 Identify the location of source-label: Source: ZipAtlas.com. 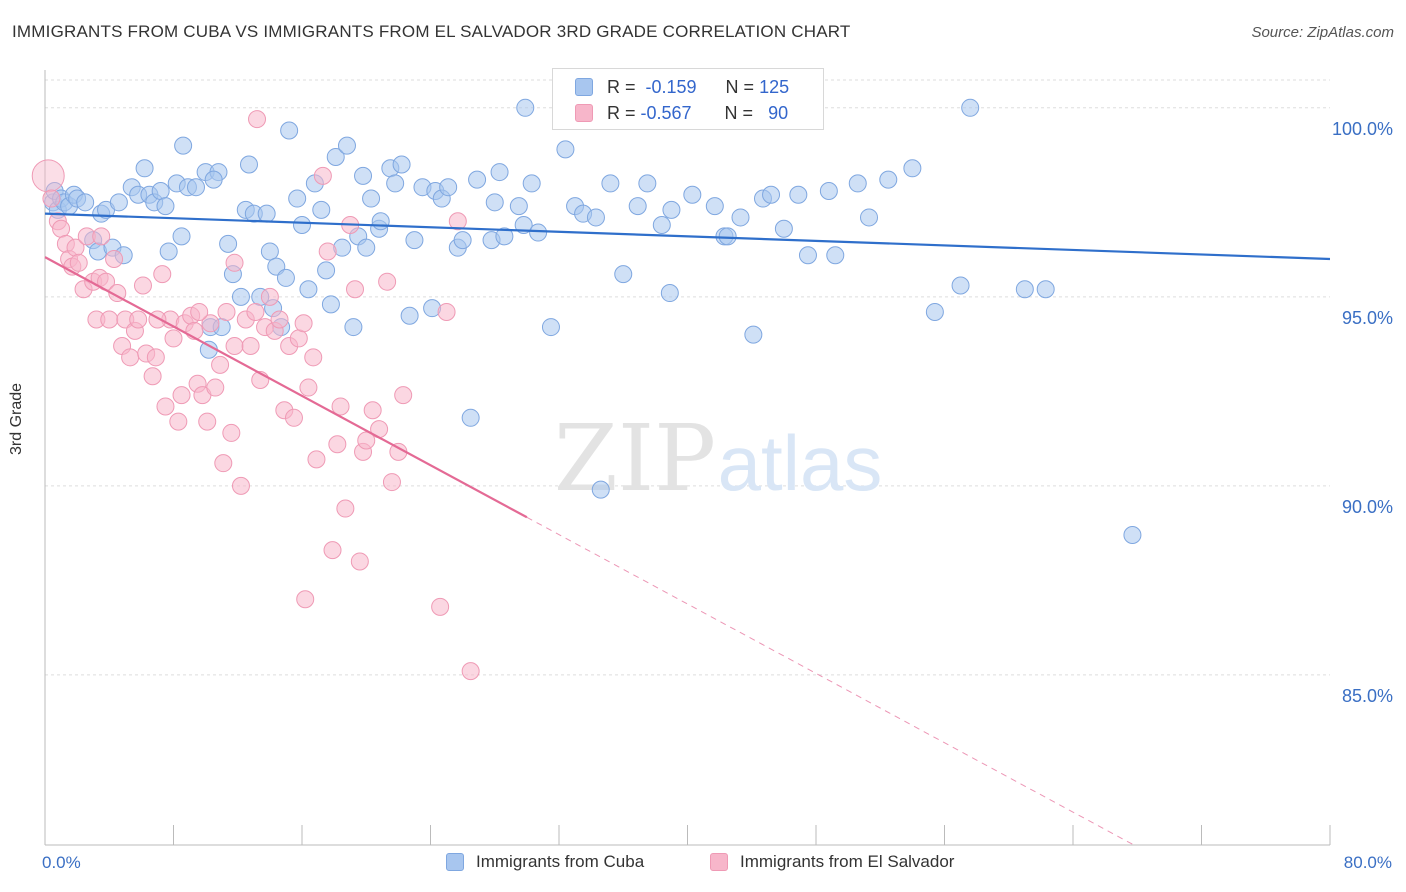
(1322, 32).